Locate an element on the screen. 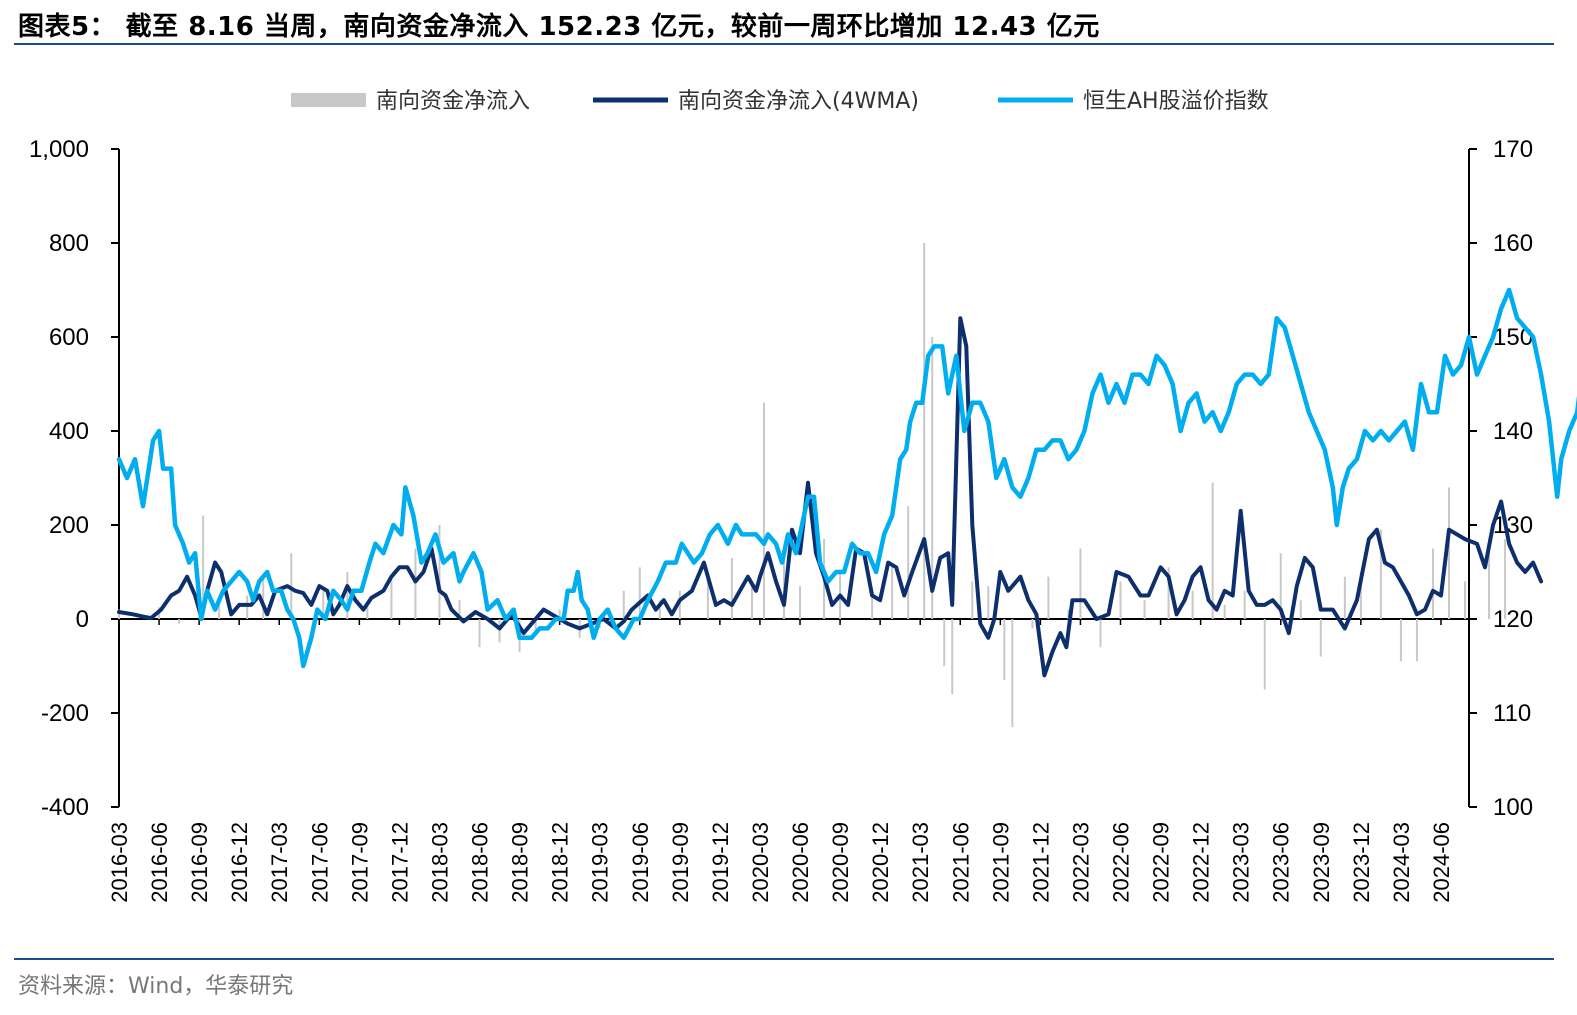 The image size is (1577, 1015). y-right-tick-label: 100 is located at coordinates (1513, 807).